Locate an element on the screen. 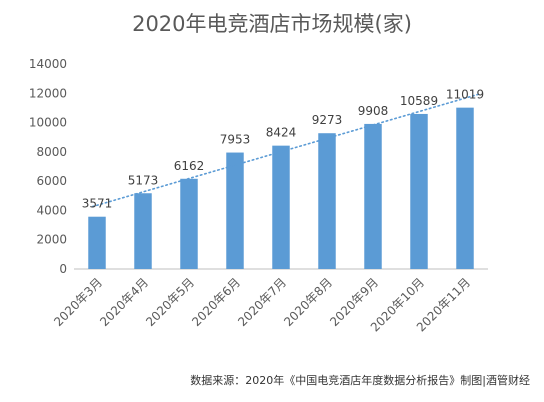  source-note: 数据来源：2020年《中国电竞酒店年度数据分析报告》制图|酒管财经 is located at coordinates (360, 380).